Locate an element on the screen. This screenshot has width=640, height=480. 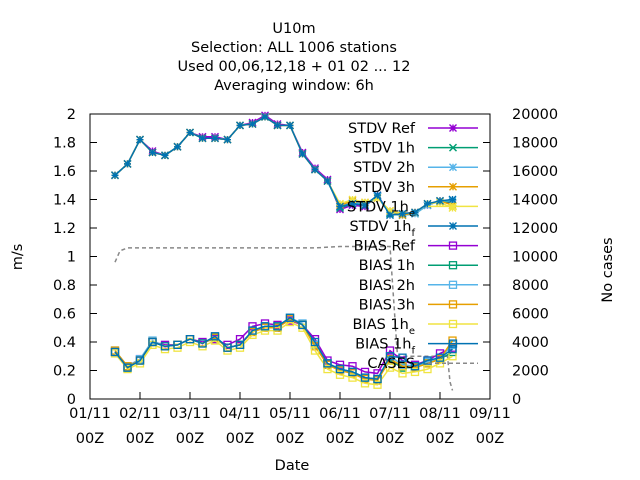
series-line is located at coordinates (283, 166).